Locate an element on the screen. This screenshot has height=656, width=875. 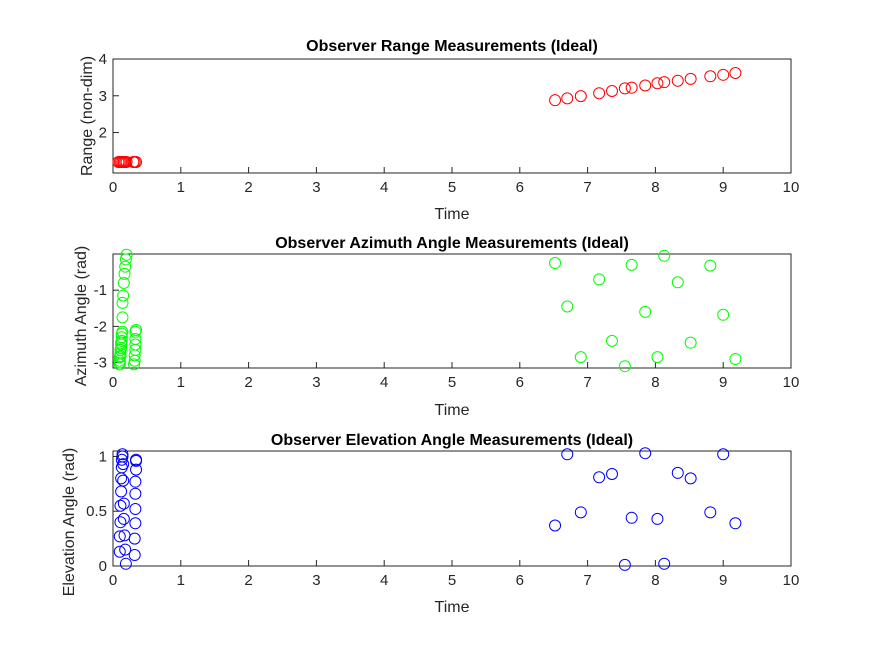
range-y-tick-label: 2 is located at coordinates (103, 133).